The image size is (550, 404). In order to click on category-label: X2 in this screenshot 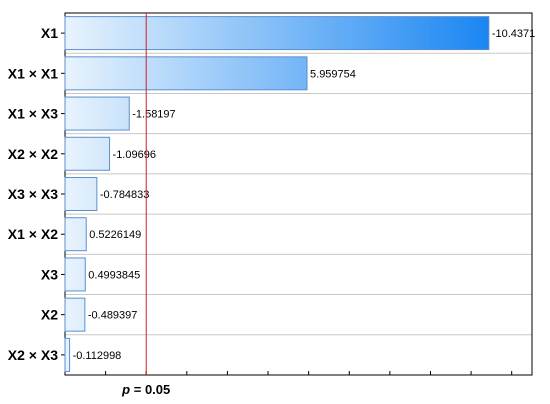, I will do `click(49, 315)`.